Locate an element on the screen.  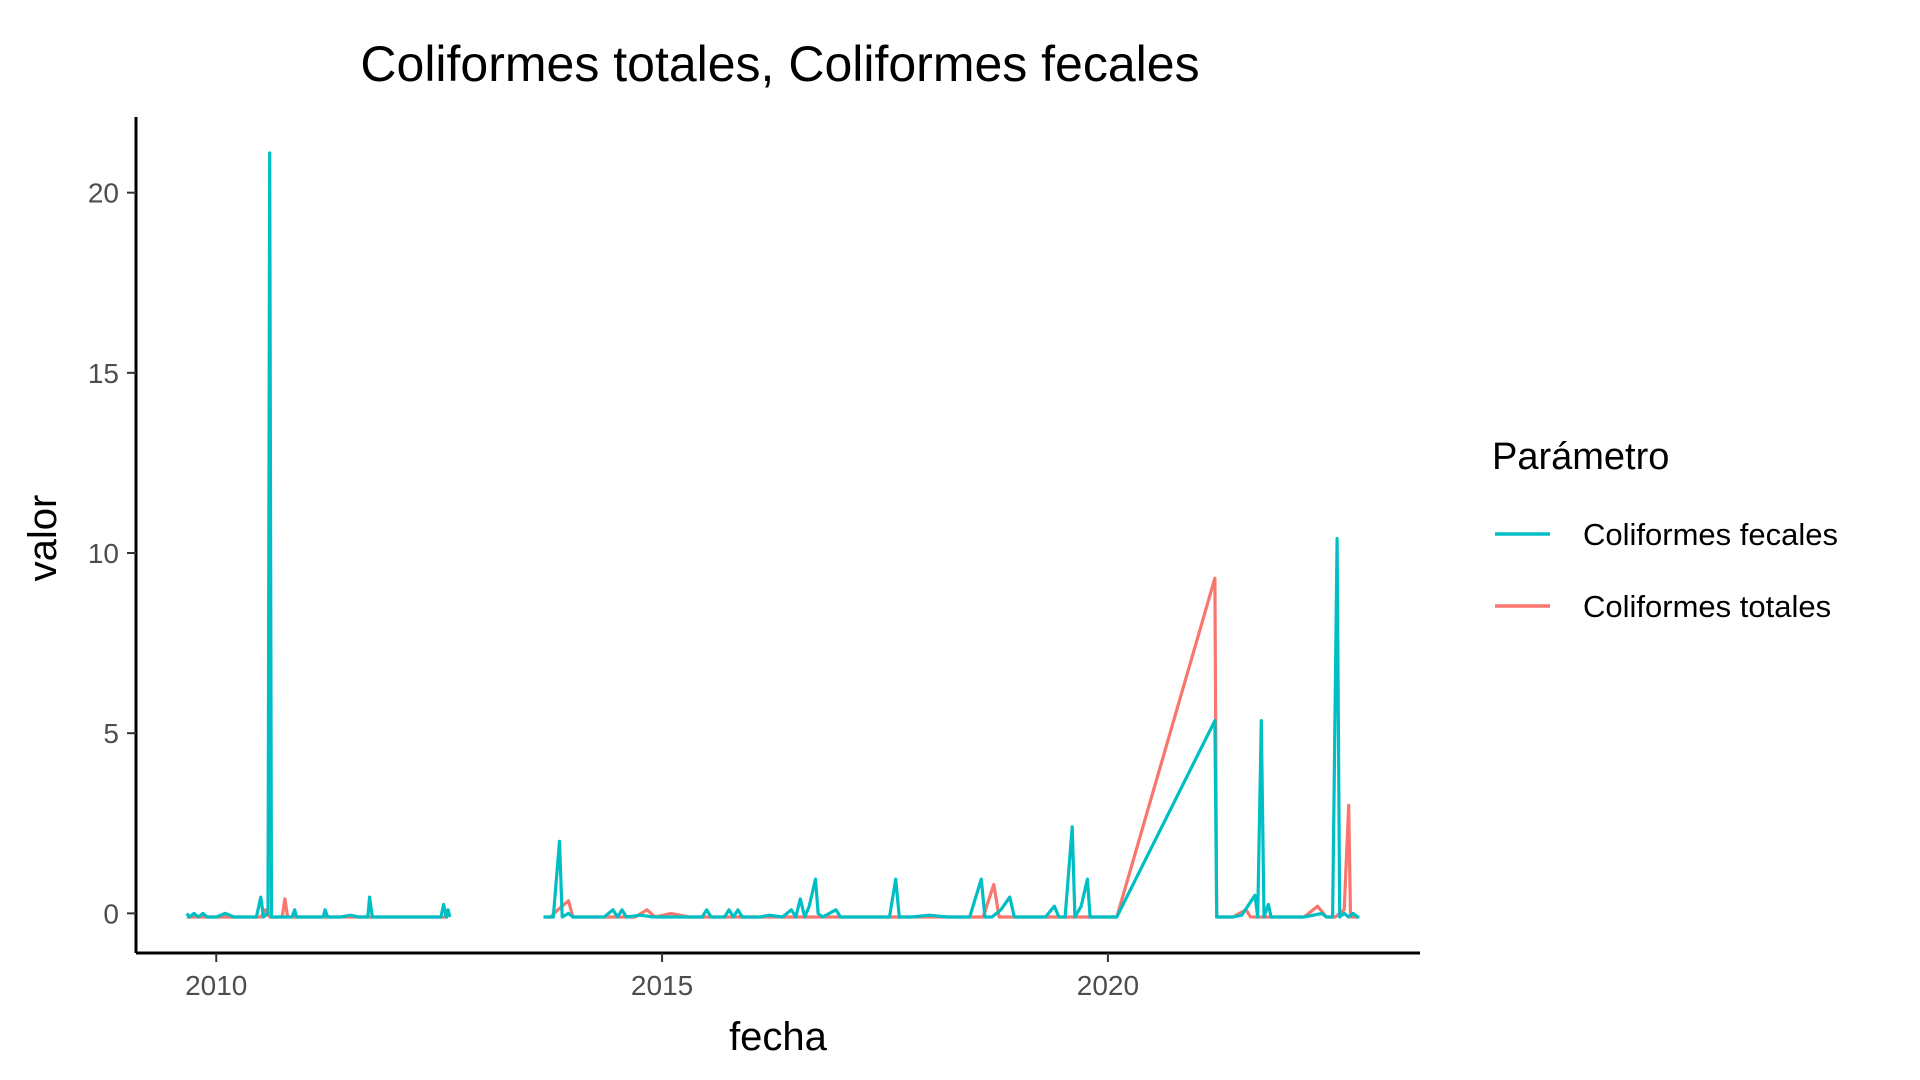
x-tick-label: 2015 is located at coordinates (662, 985).